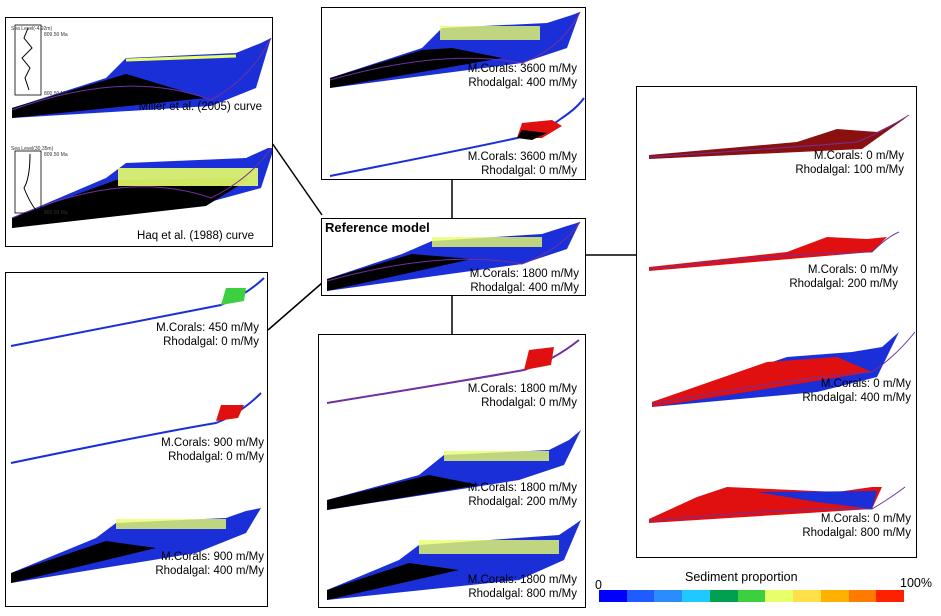 The image size is (941, 616). I want to click on reference-model-label: M.Corals: 1800 m/My Rhodalgal: 400 m/My, so click(524, 281).